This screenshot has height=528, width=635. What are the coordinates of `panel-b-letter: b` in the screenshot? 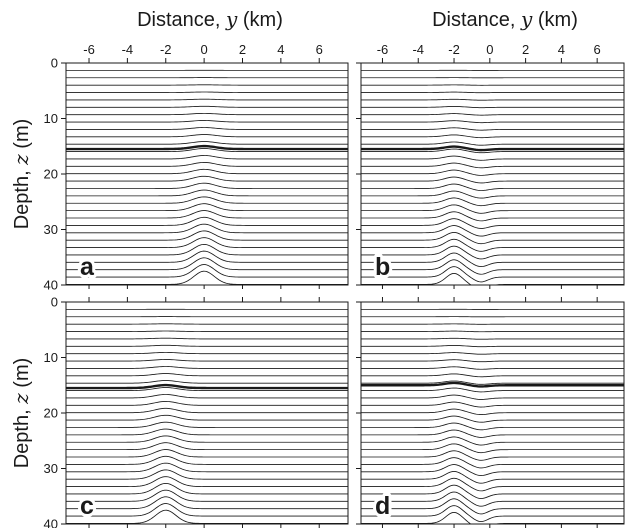 It's located at (382, 267).